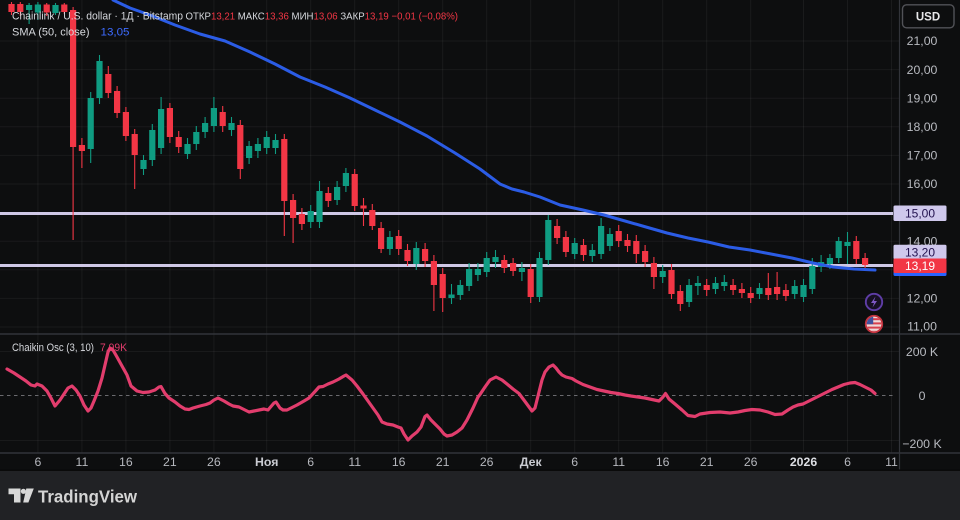  I want to click on svg-text: Chaikin Osc (3, 10), so click(53, 348).